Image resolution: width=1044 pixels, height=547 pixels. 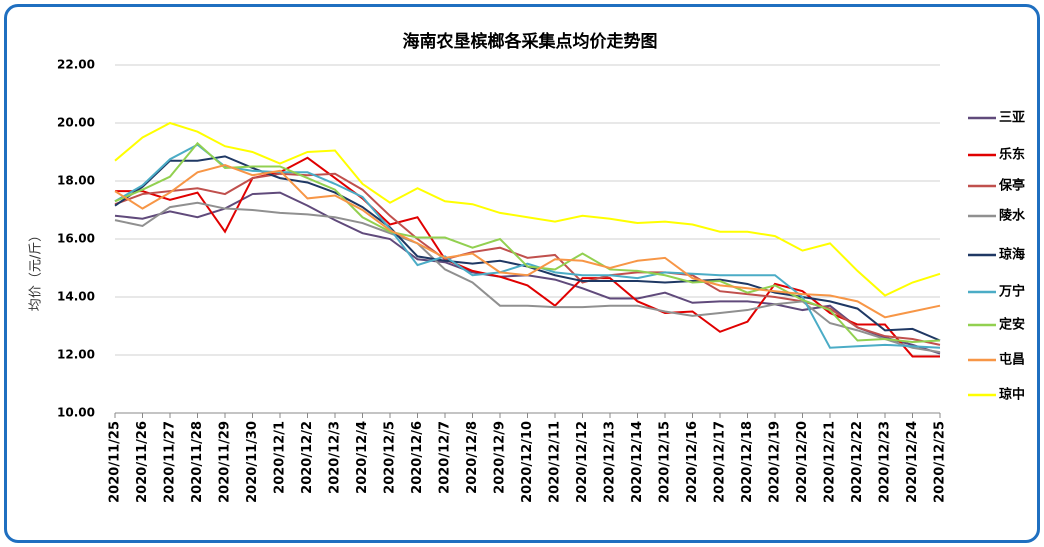 I want to click on x-tick-label: 2020/12/11, so click(x=555, y=462).